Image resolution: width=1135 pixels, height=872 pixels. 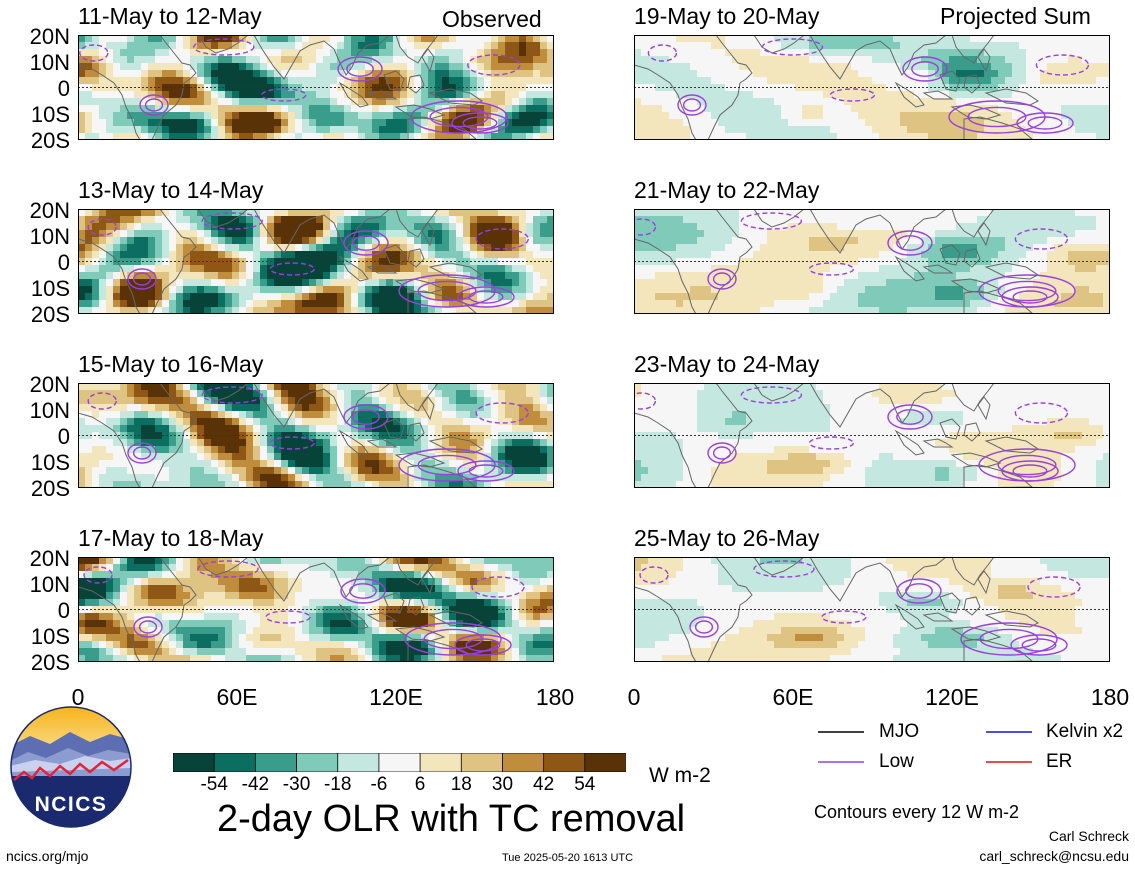 What do you see at coordinates (171, 190) in the screenshot?
I see `panel-title-left-2: 13-May to 14-May` at bounding box center [171, 190].